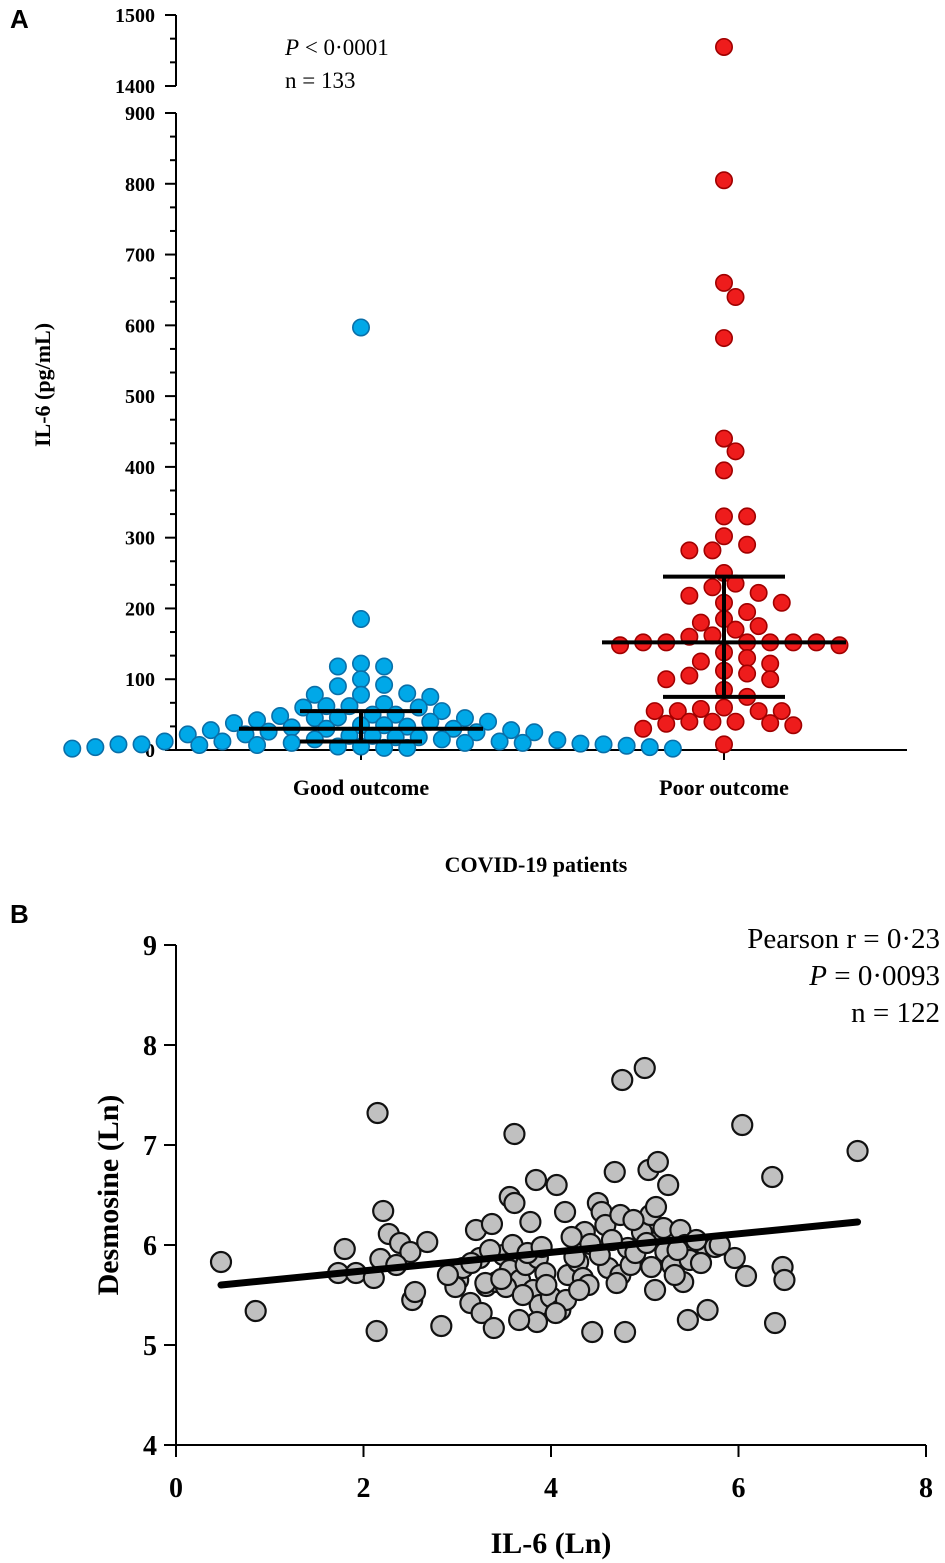  Describe the element at coordinates (42, 385) in the screenshot. I see `panel-a-y-axis-title: IL-6 (pg/mL)` at that location.